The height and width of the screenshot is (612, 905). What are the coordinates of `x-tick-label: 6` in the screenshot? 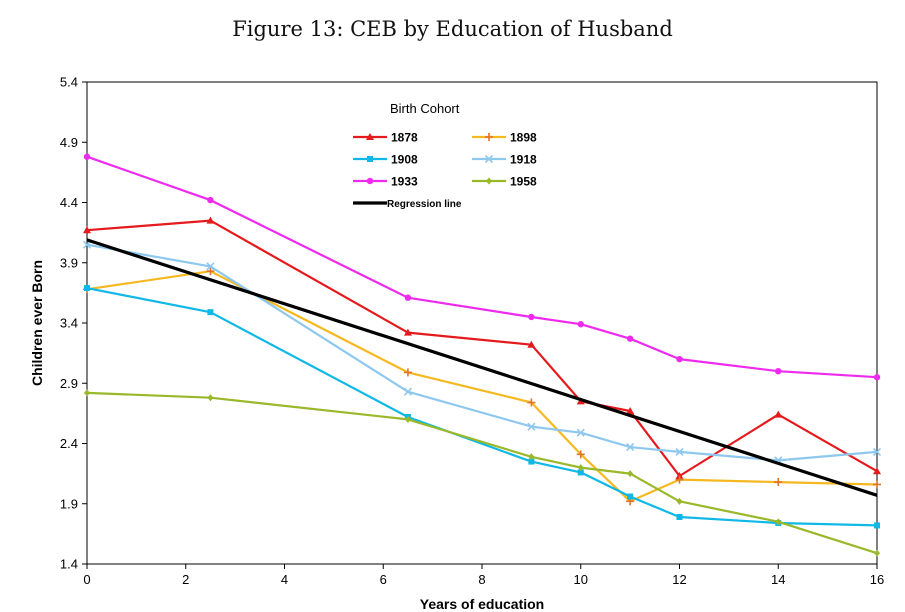 It's located at (383, 579).